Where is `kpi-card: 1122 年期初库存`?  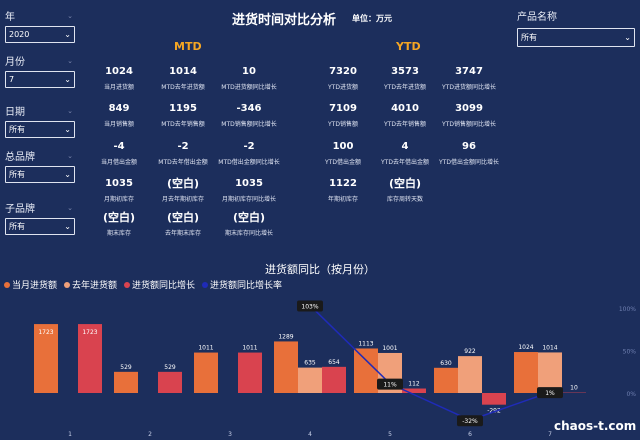
kpi-card: 1122 年期初库存 is located at coordinates (343, 190).